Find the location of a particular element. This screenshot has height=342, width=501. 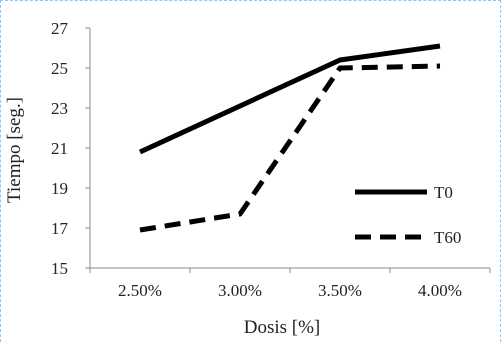

y-tick-labels: 15 17 19 21 23 25 27 is located at coordinates (60, 148).